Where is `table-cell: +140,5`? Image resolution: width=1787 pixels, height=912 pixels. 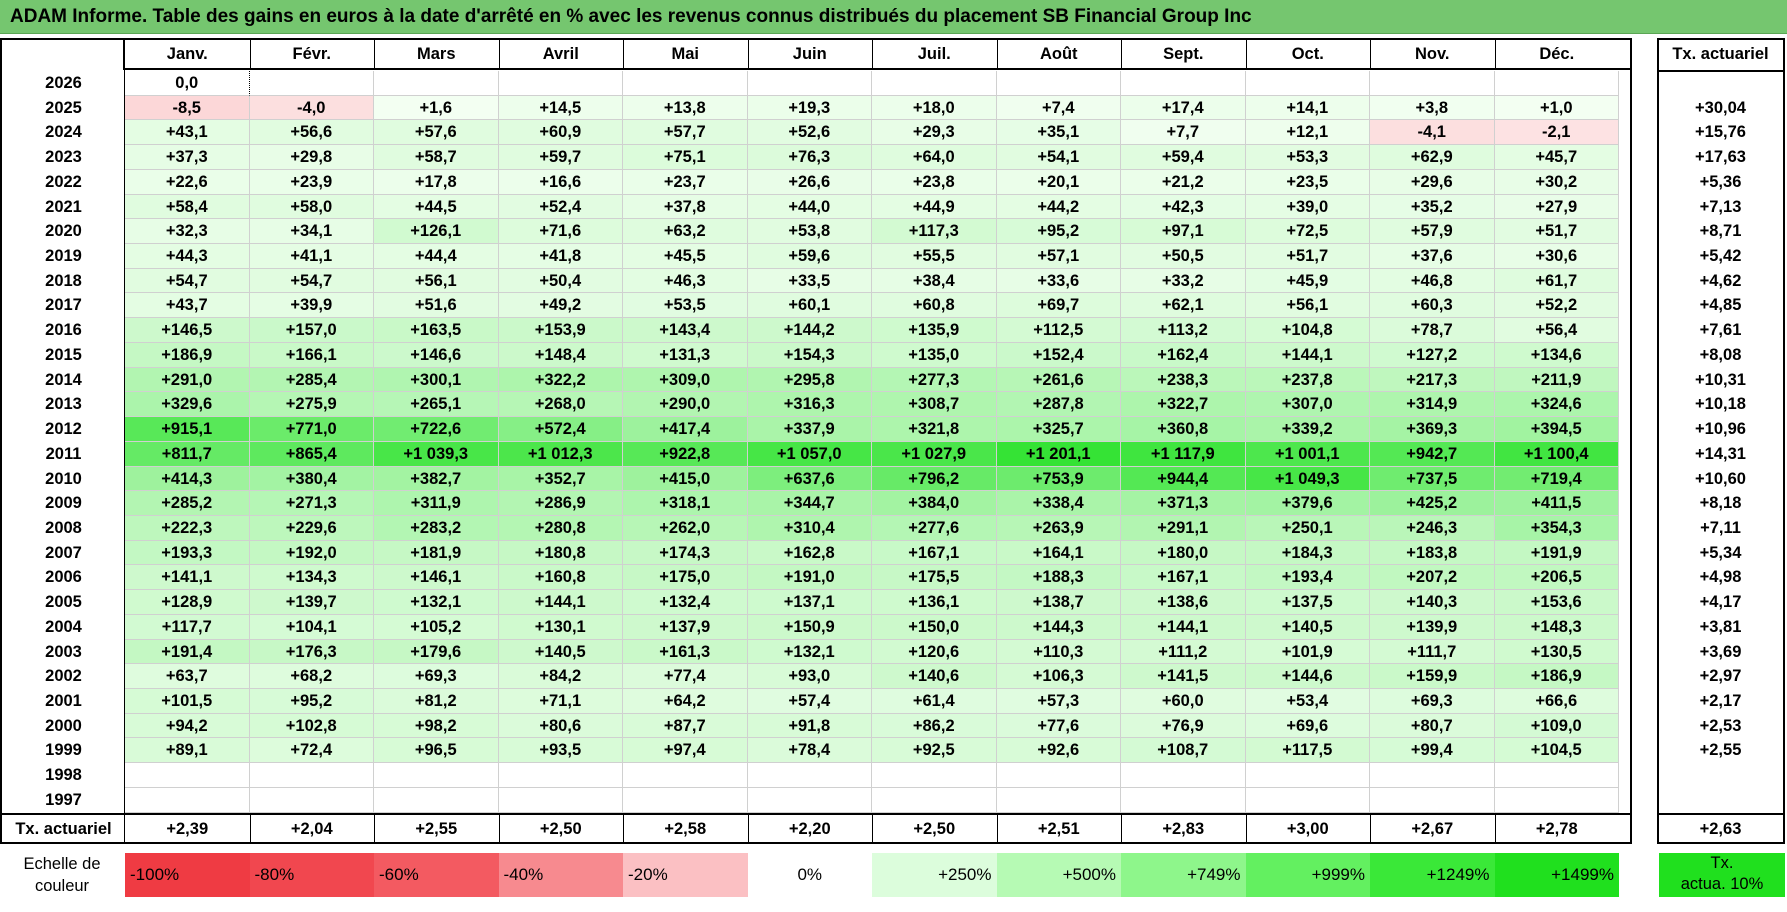 table-cell: +140,5 is located at coordinates (1307, 627).